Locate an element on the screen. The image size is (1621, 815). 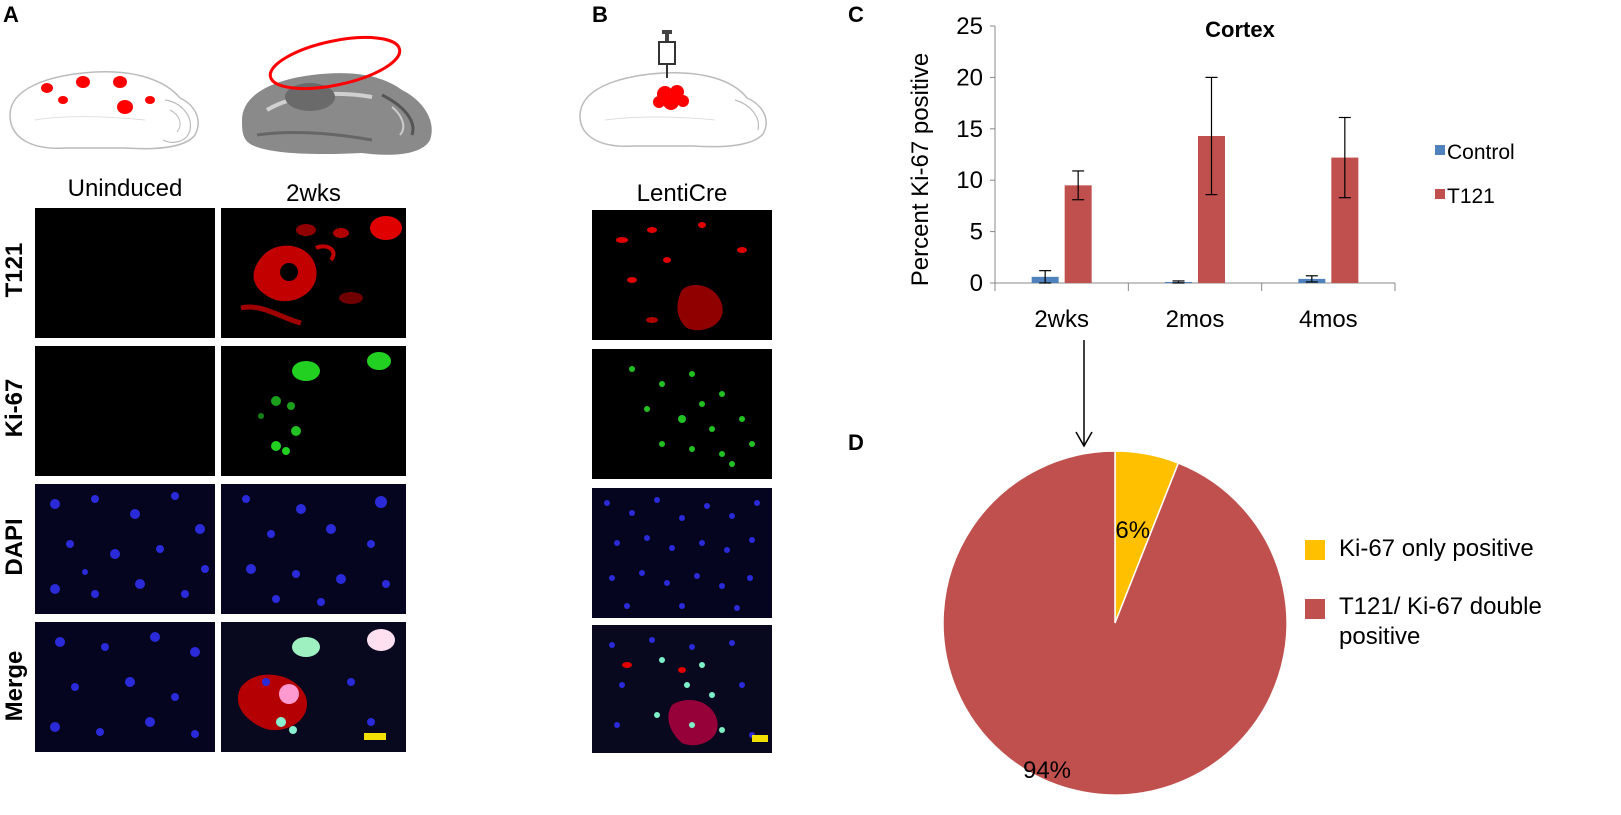
scale-bar-a is located at coordinates (375, 736).